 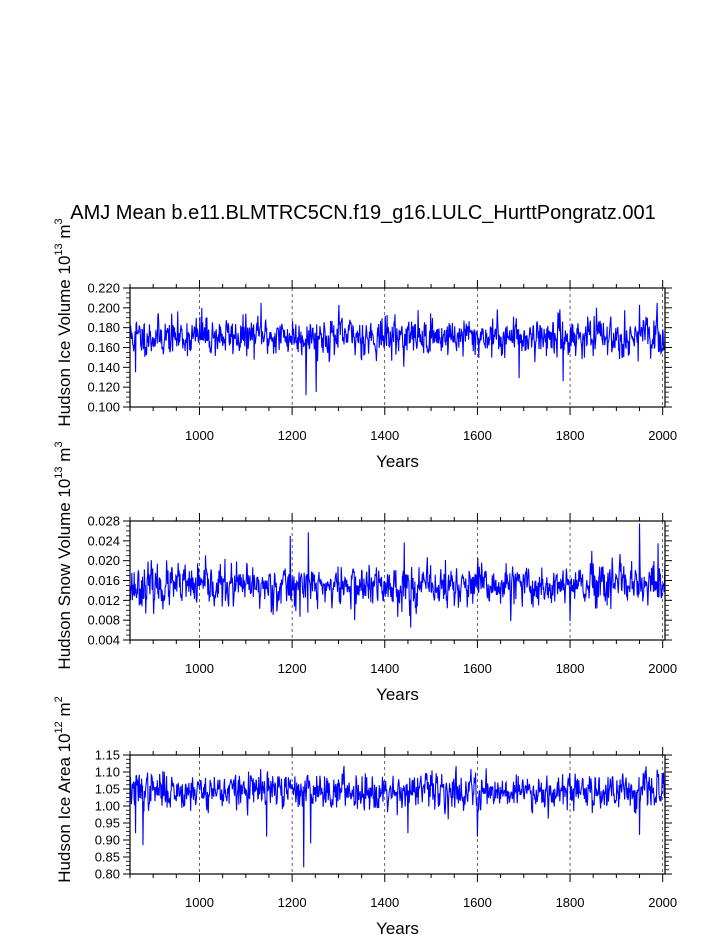 I want to click on ytick-label: 0.90, so click(x=107, y=840).